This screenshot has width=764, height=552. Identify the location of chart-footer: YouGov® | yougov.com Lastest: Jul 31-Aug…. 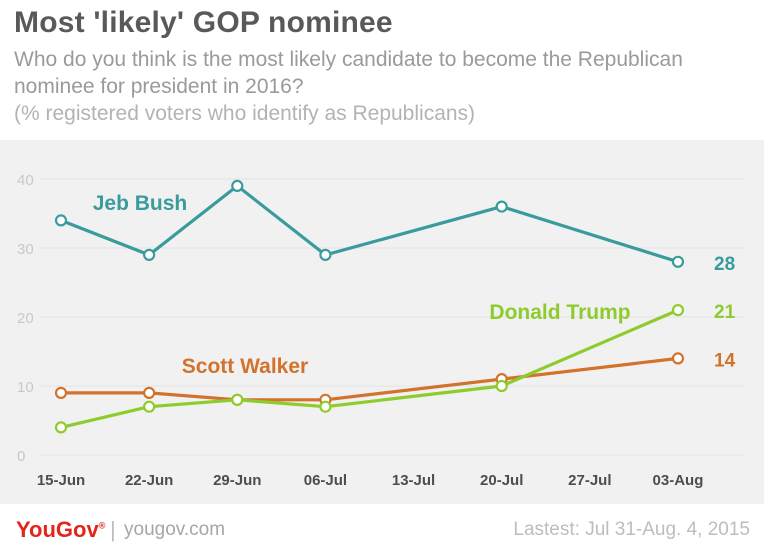
(382, 528).